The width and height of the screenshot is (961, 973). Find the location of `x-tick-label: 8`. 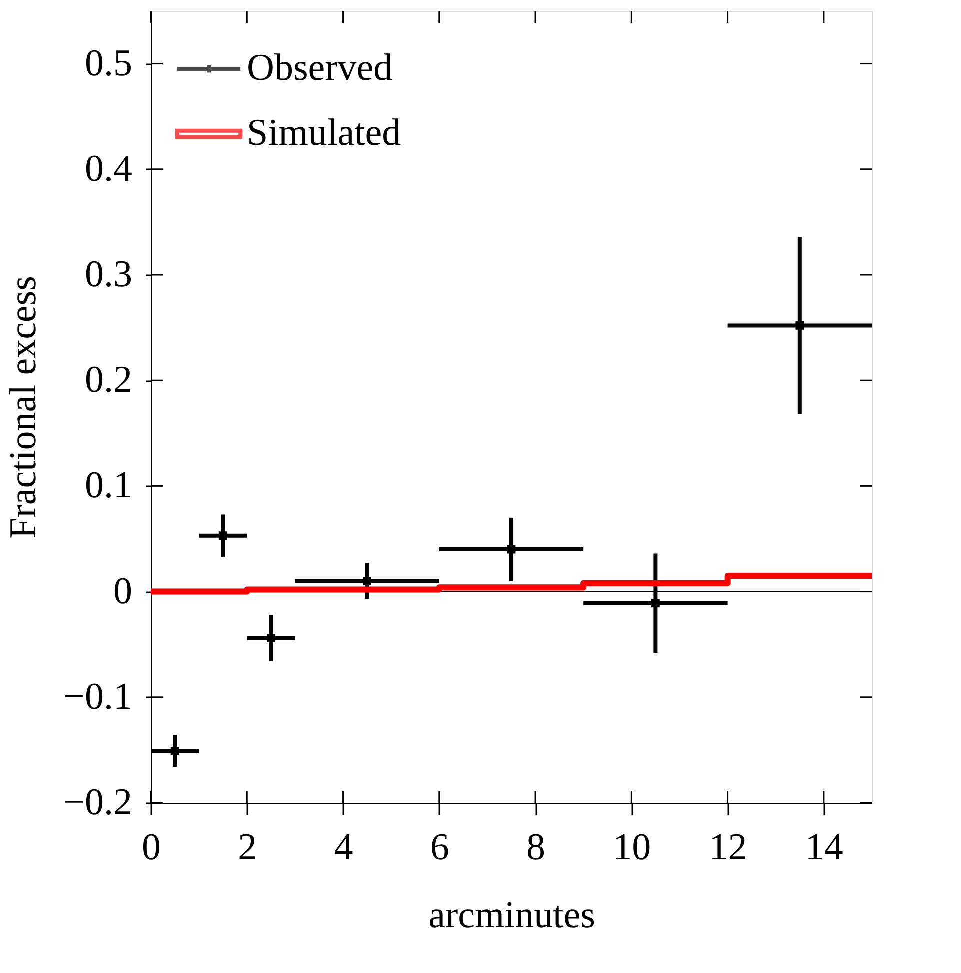

x-tick-label: 8 is located at coordinates (536, 847).